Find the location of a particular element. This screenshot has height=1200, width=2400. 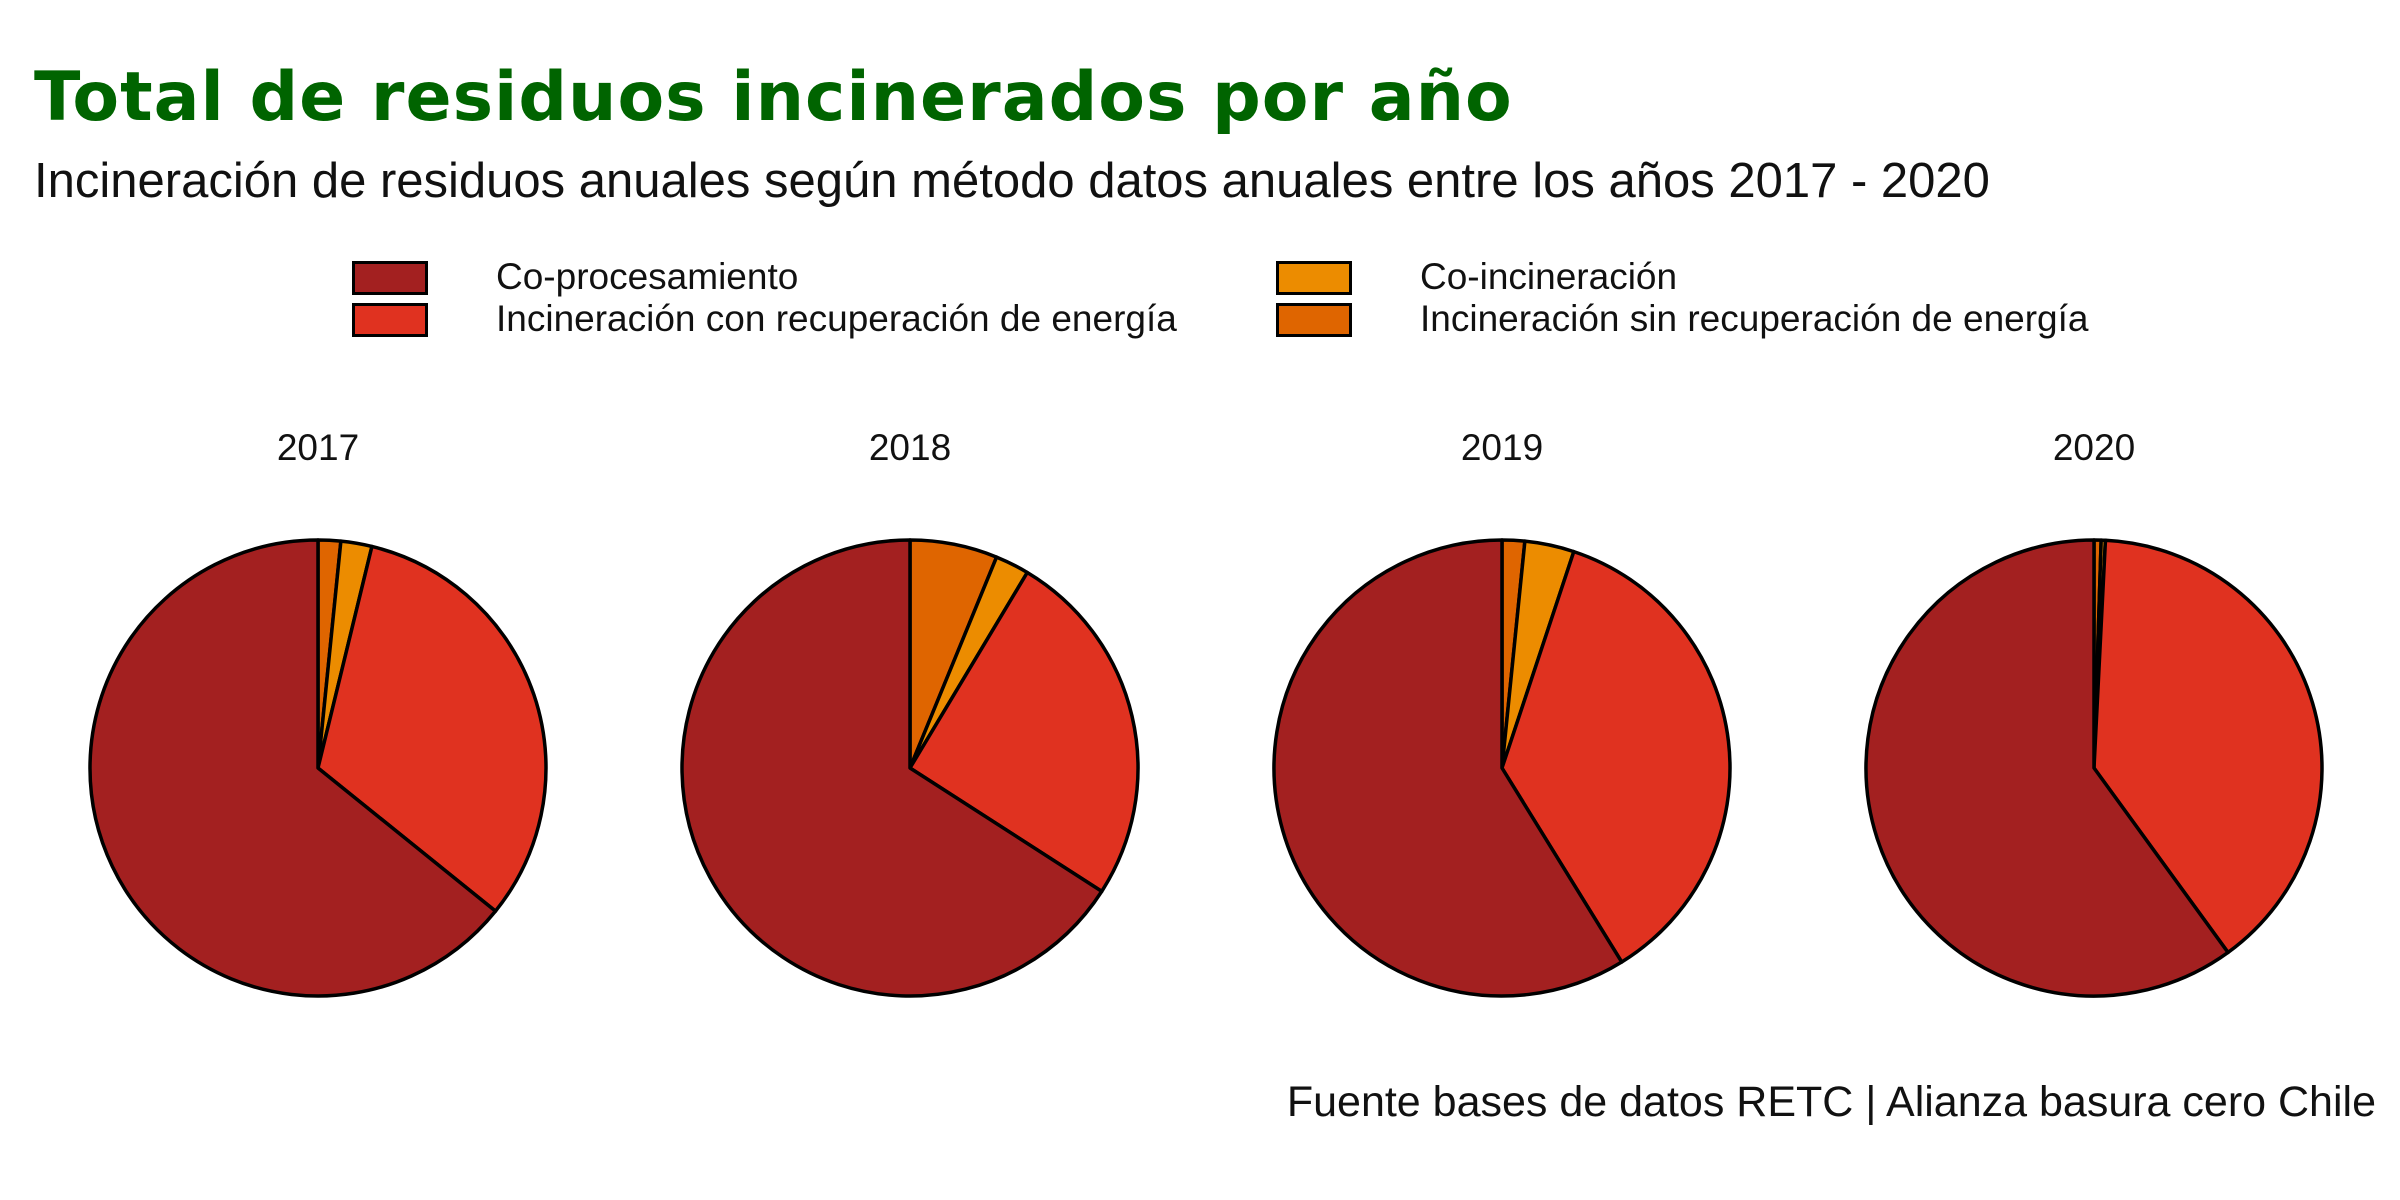

legend-label-co-procesamiento: Co-procesamiento is located at coordinates (647, 276).